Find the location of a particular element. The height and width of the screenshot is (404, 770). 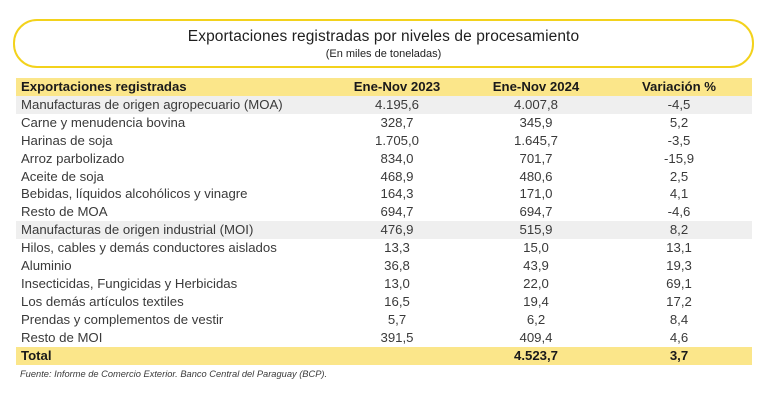

row-2024-value: 701,7 is located at coordinates (536, 158).